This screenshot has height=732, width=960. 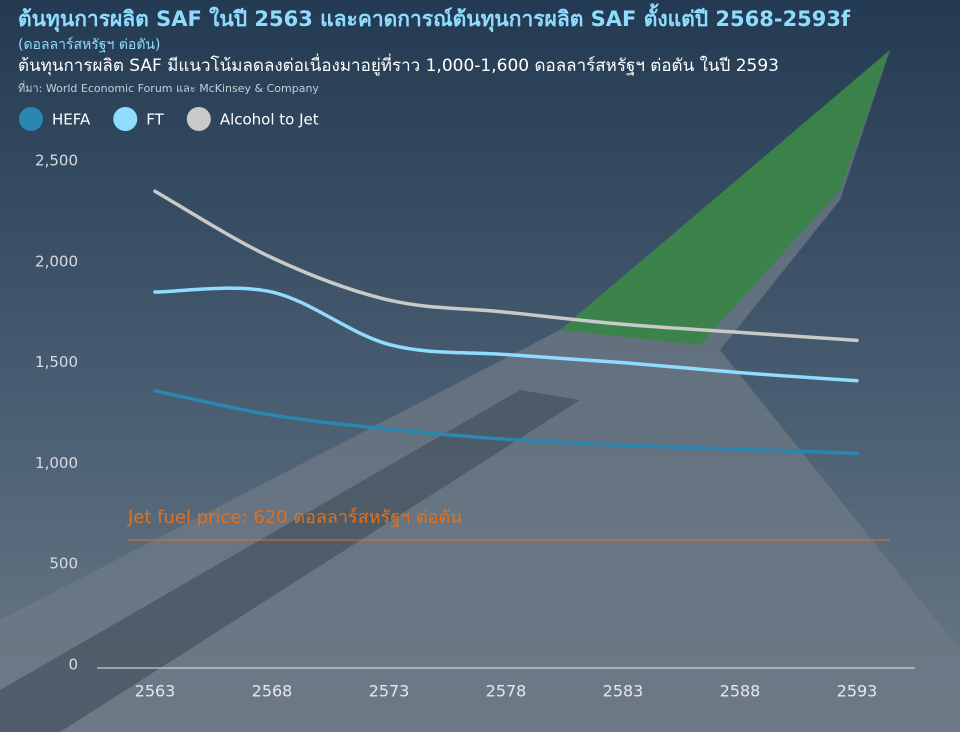 I want to click on legend-label: HEFA, so click(x=71, y=120).